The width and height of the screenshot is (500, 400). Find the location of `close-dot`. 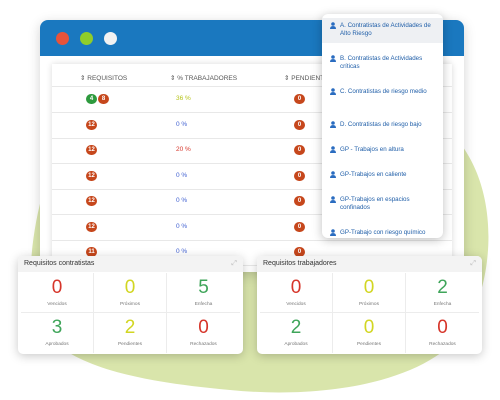

close-dot is located at coordinates (62, 38).